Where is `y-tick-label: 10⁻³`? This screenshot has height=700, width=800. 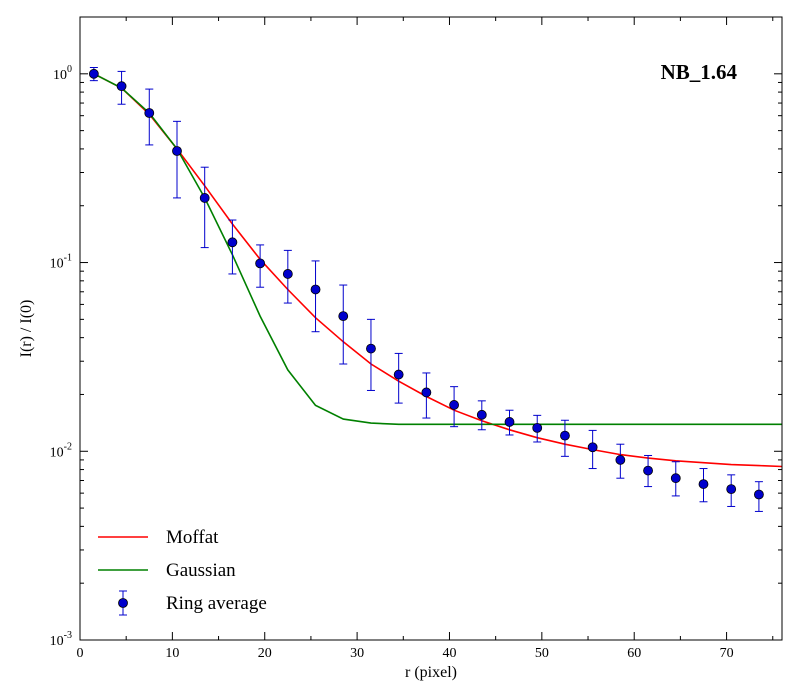
y-tick-label: 10⁻³ is located at coordinates (61, 639).